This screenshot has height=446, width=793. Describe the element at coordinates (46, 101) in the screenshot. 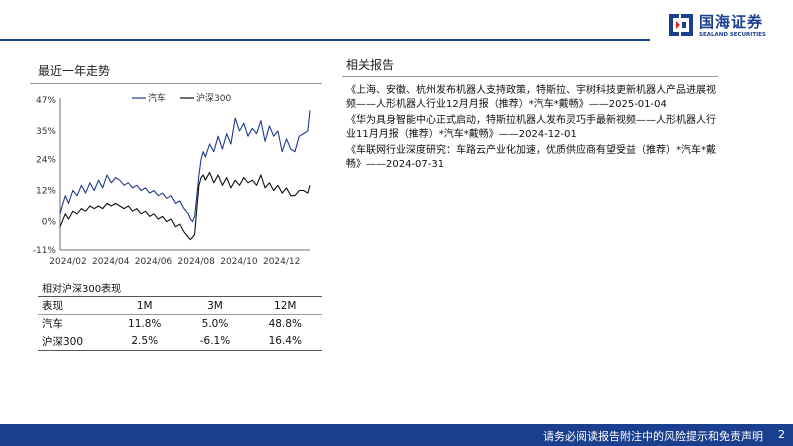

I see `y-tick-label: 47%` at that location.